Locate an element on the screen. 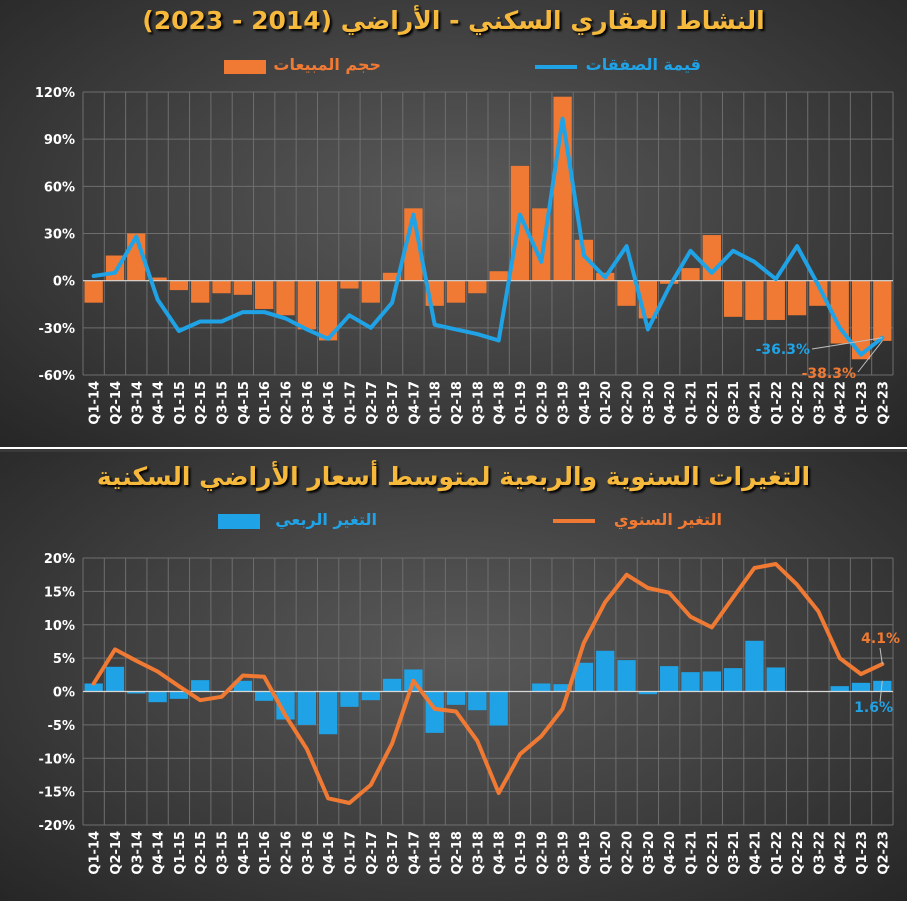 Image resolution: width=907 pixels, height=901 pixels. data-label-bar: 1.6% is located at coordinates (873, 708).